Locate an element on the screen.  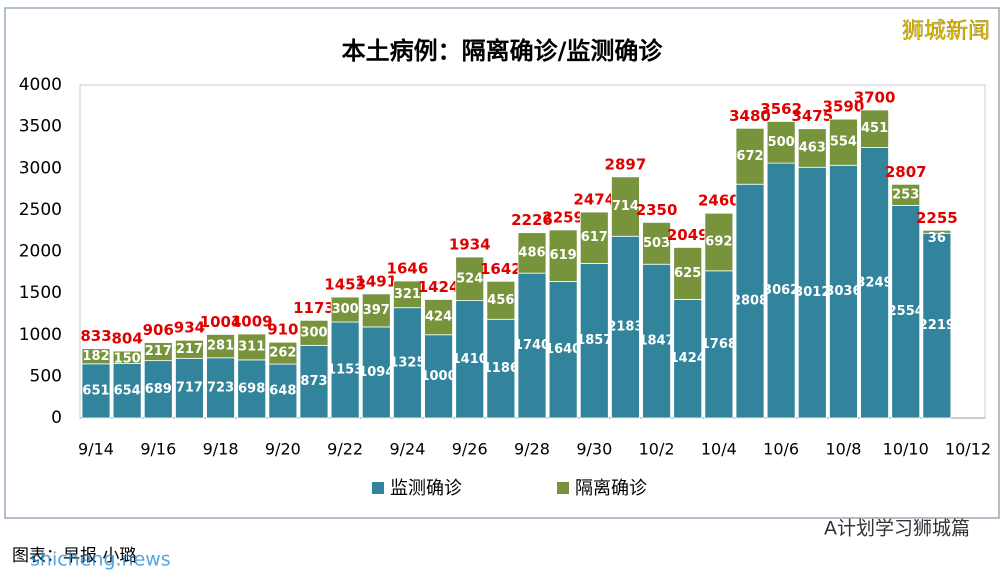
x-tick-label: 9/16 is located at coordinates (158, 449).